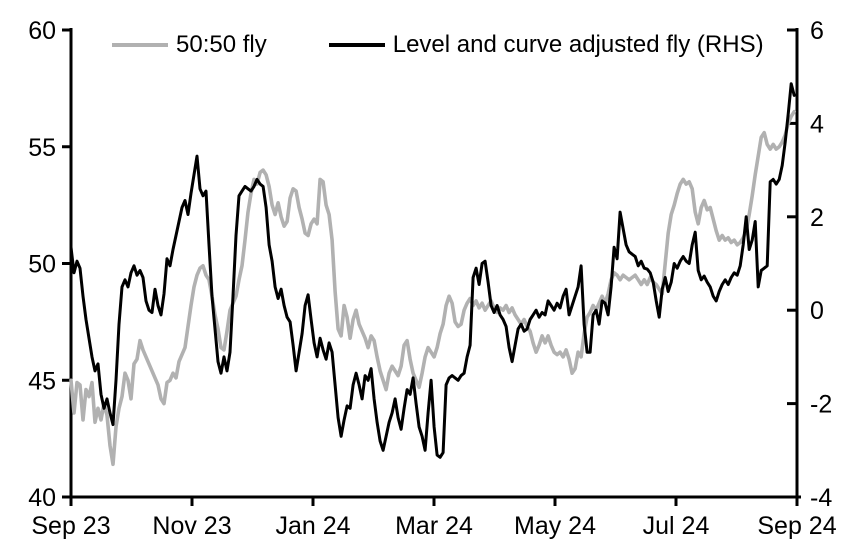 Image resolution: width=852 pixels, height=551 pixels. What do you see at coordinates (42, 148) in the screenshot?
I see `svg-text: 55` at bounding box center [42, 148].